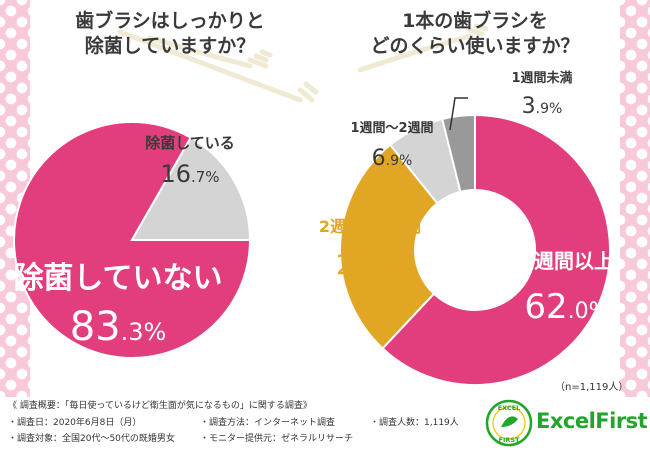 This screenshot has width=650, height=450. What do you see at coordinates (475, 46) in the screenshot?
I see `right-title-line2: どのくらい使いますか？` at bounding box center [475, 46].